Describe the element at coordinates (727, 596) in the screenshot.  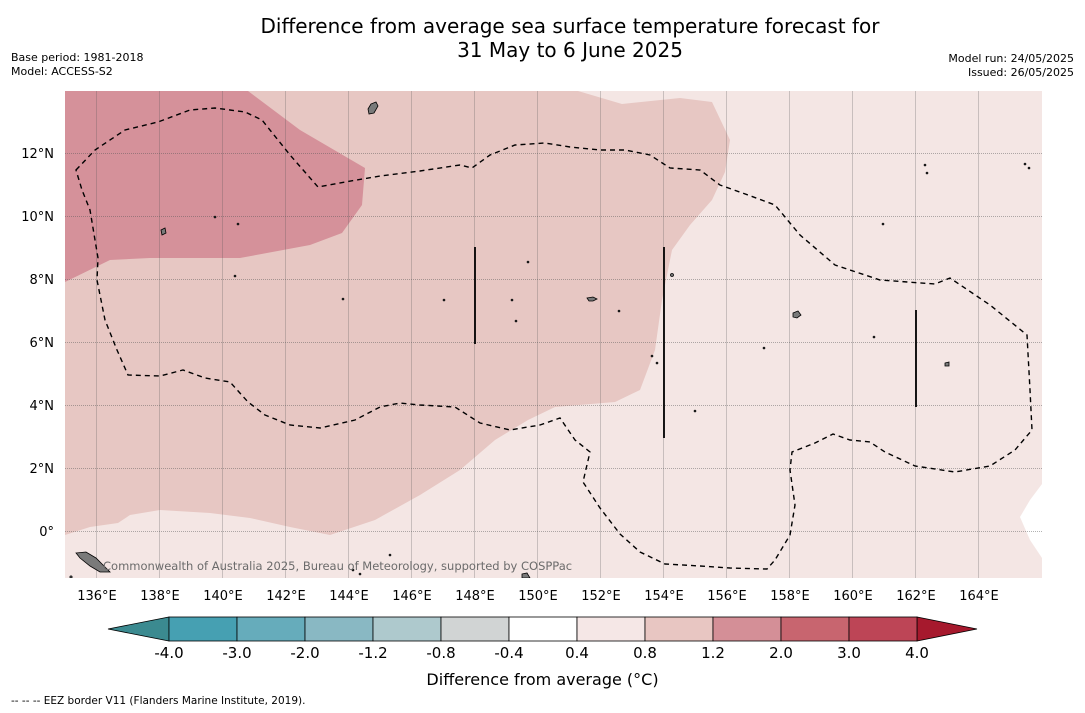
I see `lon-label: 156°E` at that location.